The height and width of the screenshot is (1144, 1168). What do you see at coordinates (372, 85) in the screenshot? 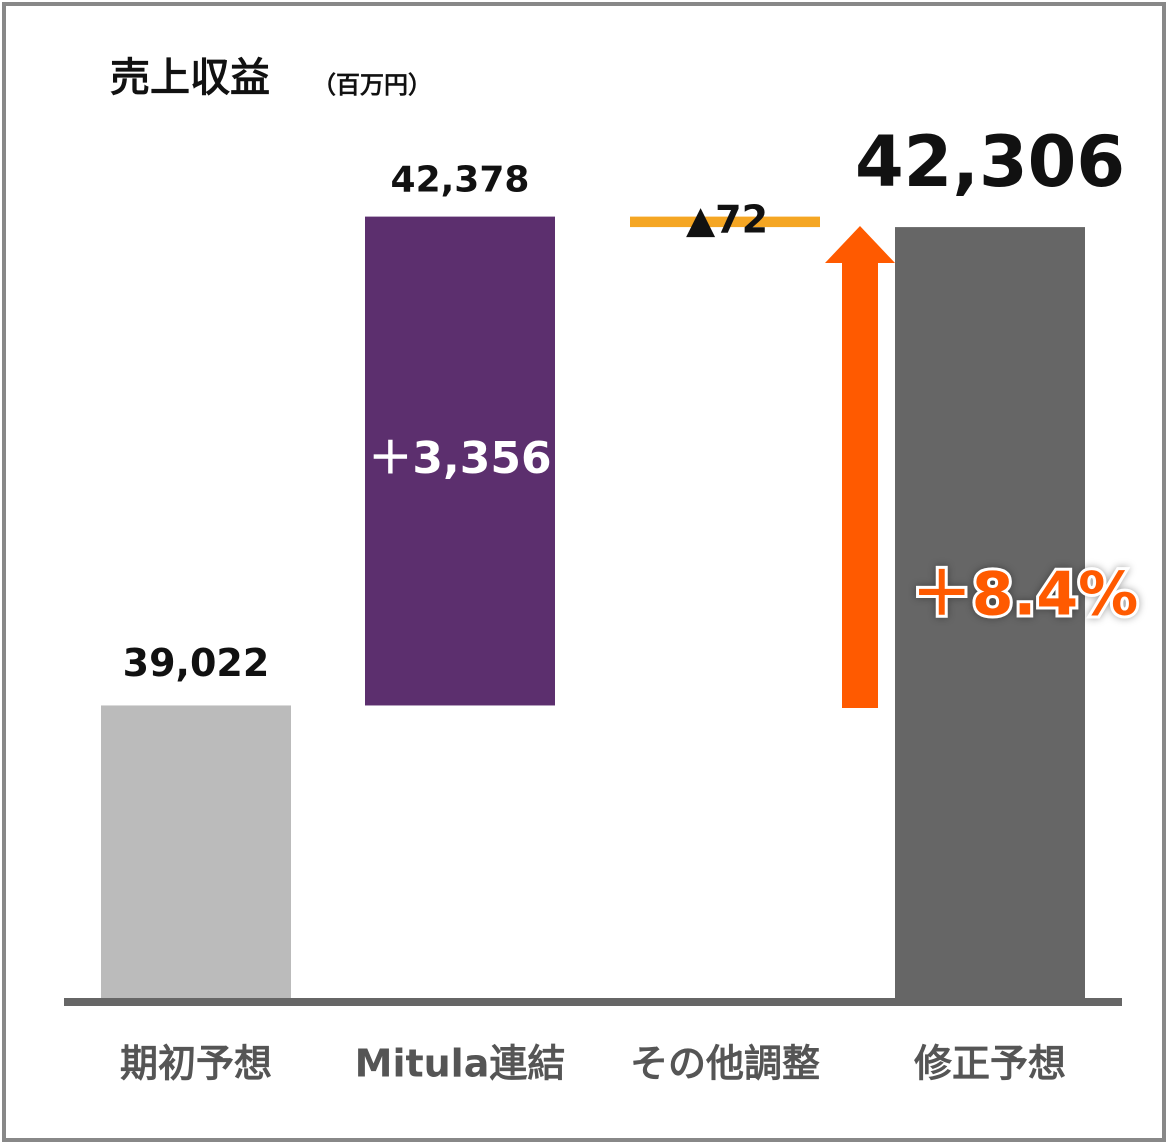
I see `unit-label: （百万円）` at bounding box center [372, 85].